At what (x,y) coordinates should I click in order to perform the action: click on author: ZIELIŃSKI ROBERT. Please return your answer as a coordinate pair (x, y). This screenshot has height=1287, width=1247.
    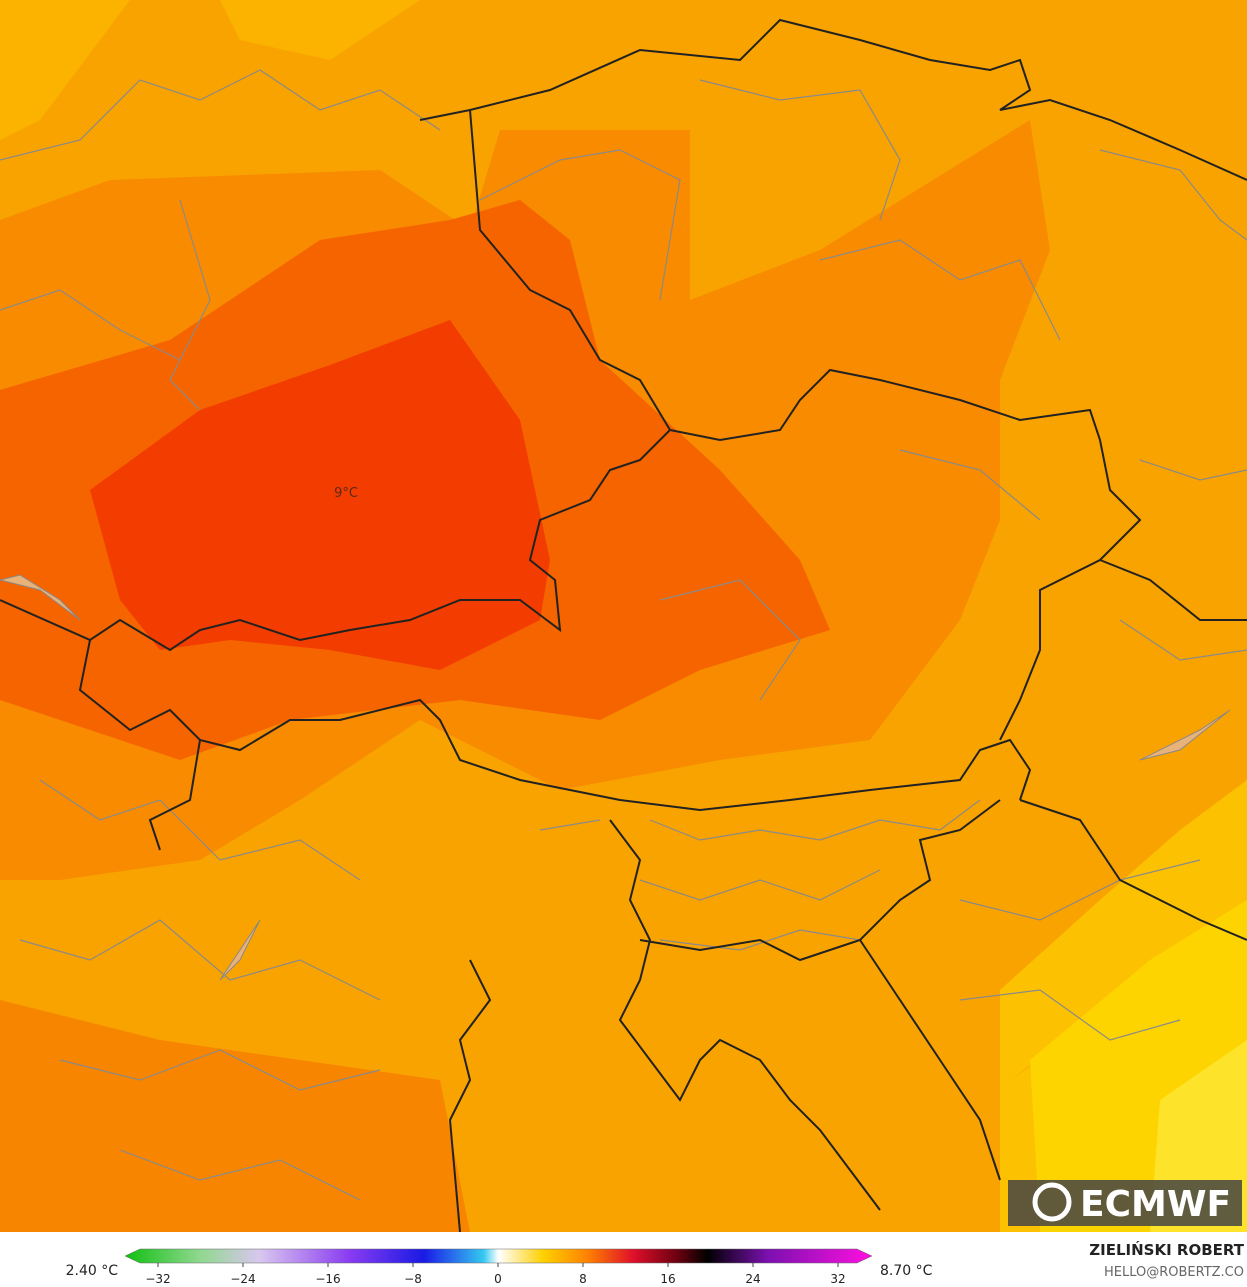
    Looking at the image, I should click on (1166, 1249).